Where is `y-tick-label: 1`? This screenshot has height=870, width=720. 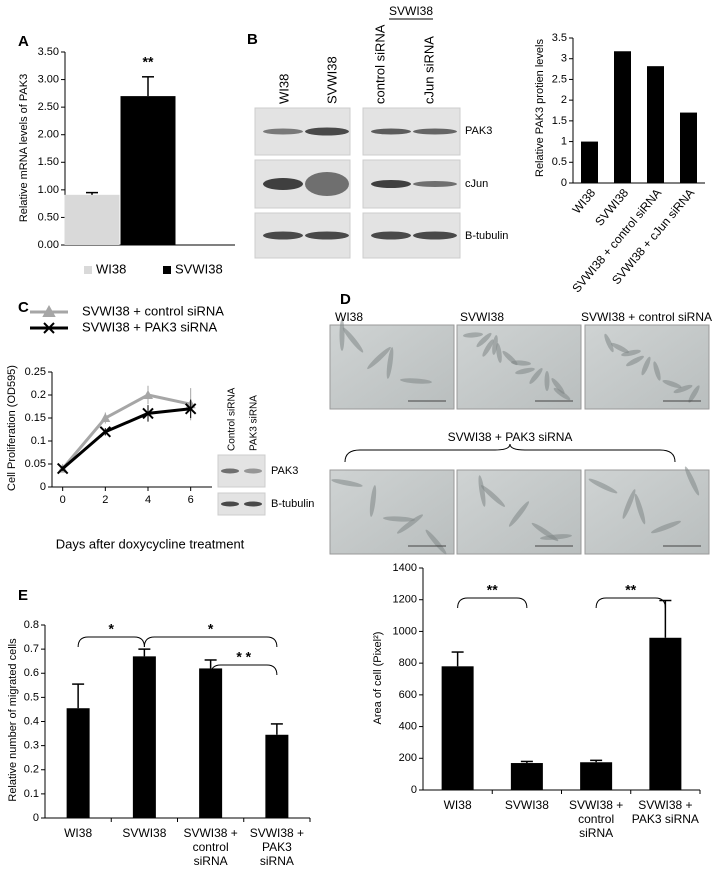
y-tick-label: 1 is located at coordinates (564, 141).